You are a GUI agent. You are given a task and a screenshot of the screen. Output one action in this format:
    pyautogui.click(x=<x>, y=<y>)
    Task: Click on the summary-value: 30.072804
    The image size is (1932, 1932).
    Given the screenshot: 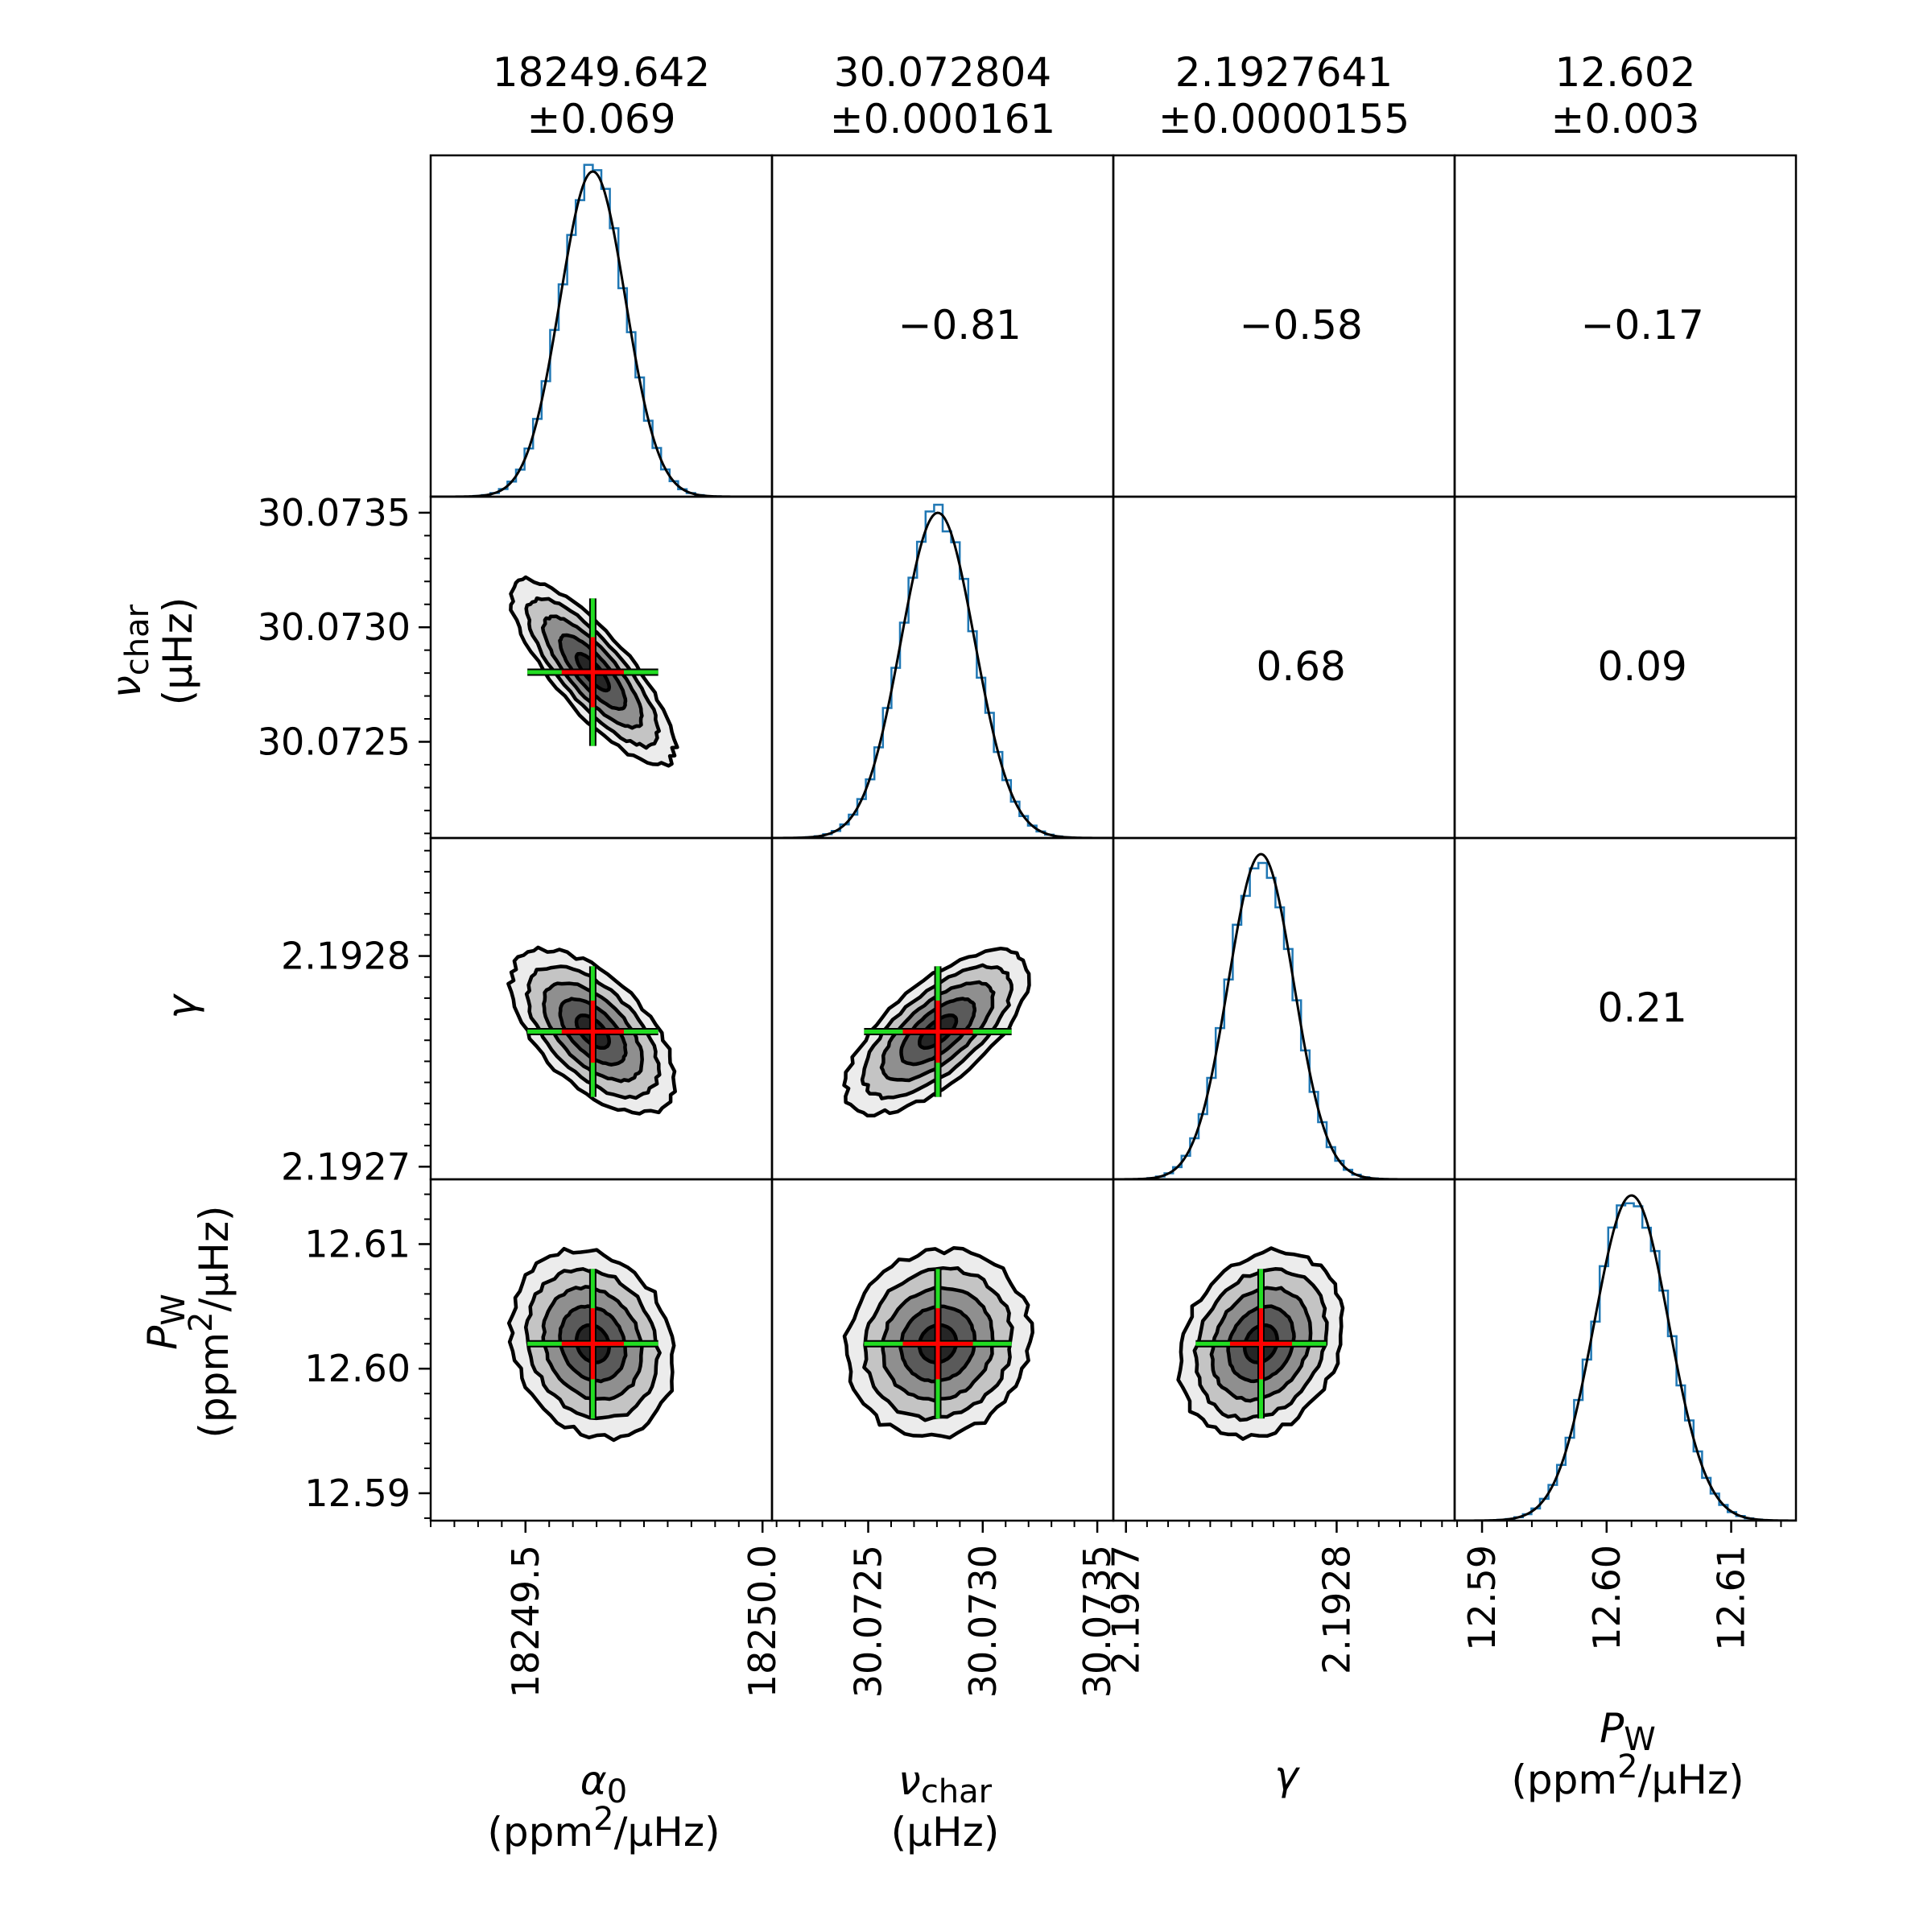 What is the action you would take?
    pyautogui.click(x=942, y=72)
    